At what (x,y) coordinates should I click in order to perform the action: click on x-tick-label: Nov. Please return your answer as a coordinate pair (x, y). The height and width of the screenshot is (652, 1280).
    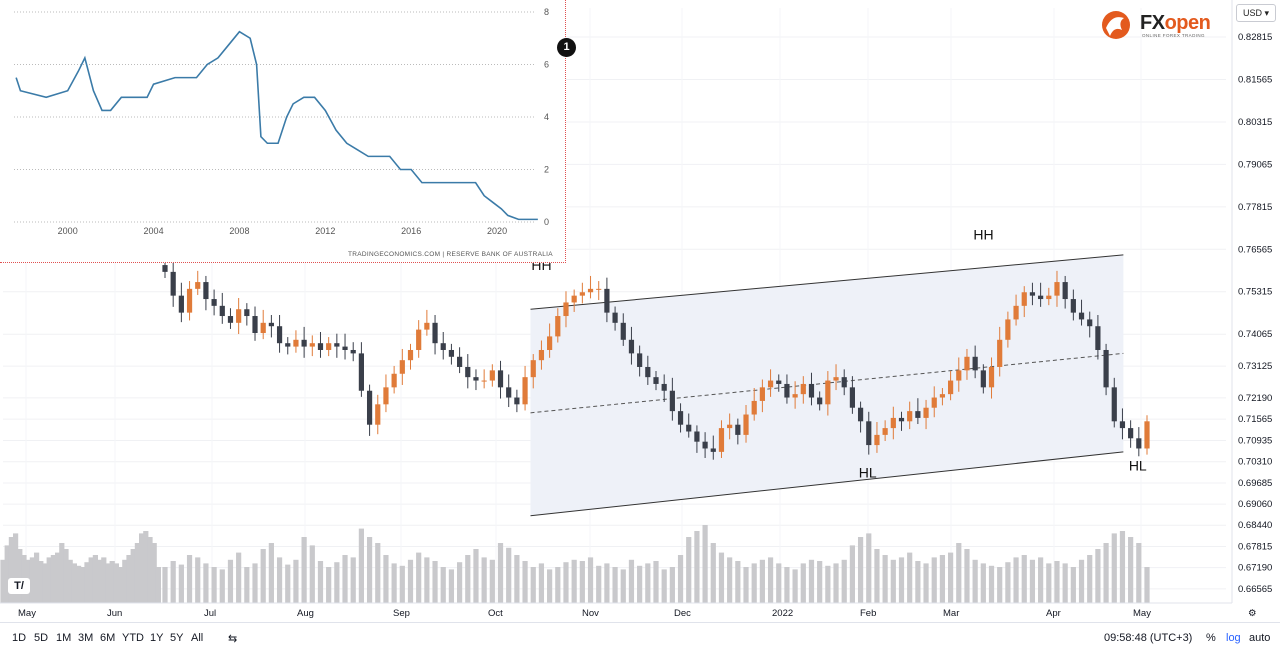
    Looking at the image, I should click on (590, 613).